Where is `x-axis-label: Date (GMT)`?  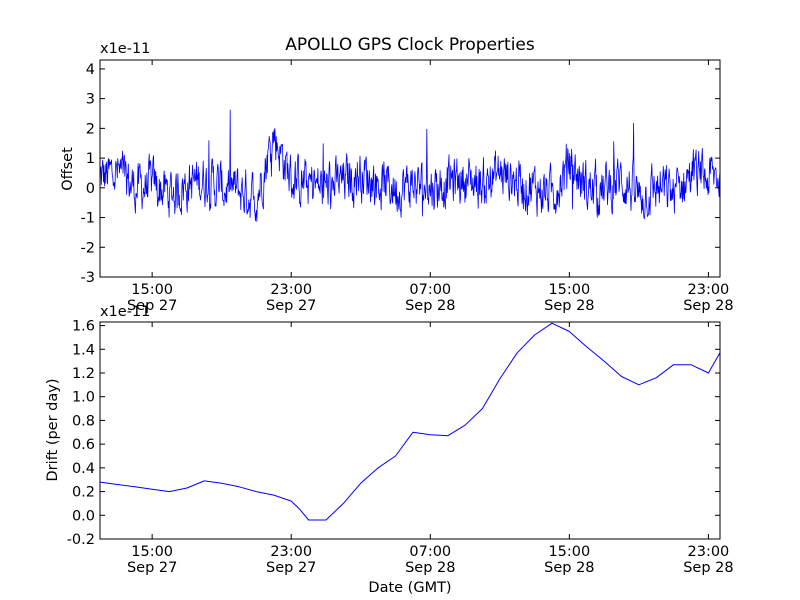
x-axis-label: Date (GMT) is located at coordinates (409, 588).